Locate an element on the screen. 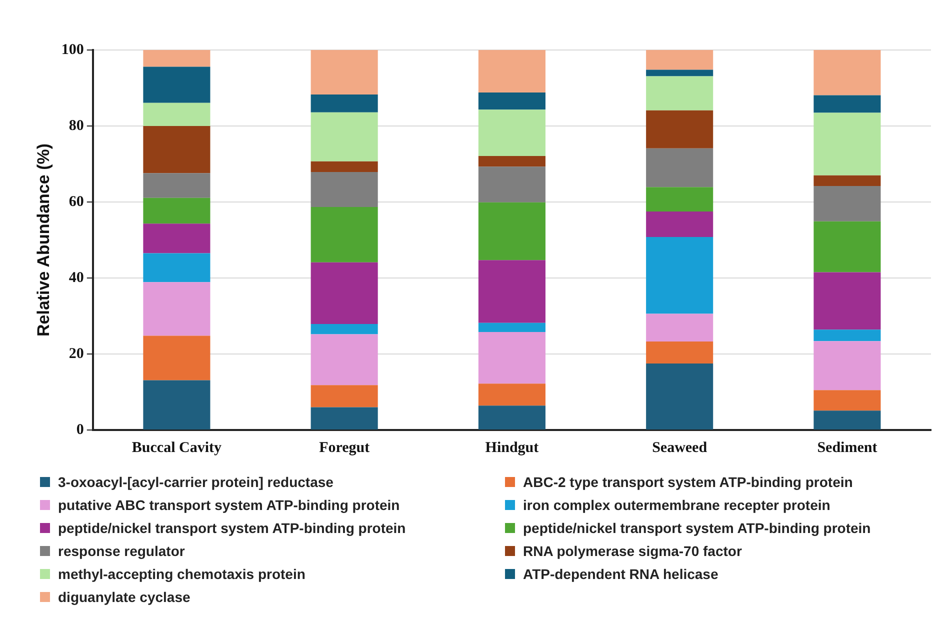  y-tick-label: 0 is located at coordinates (80, 430).